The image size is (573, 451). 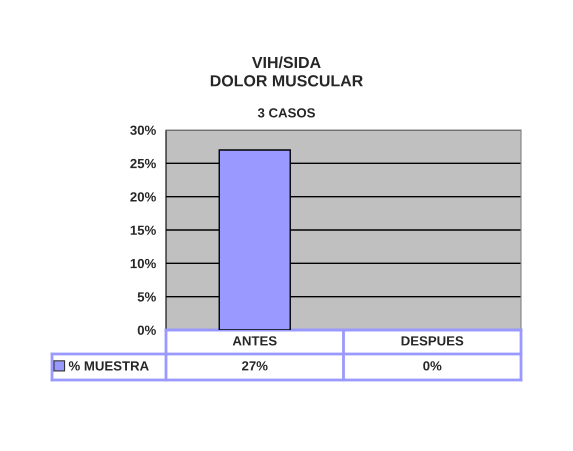 I want to click on x-tick-label: ANTES, so click(x=254, y=341).